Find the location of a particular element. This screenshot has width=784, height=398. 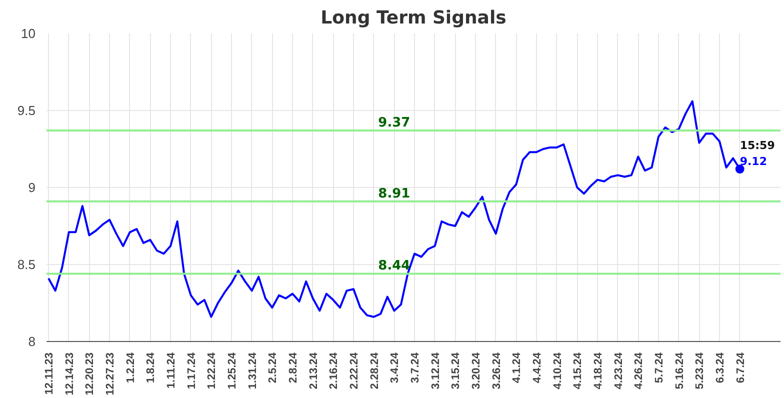

x-tick-label: 12.27.23 is located at coordinates (110, 374).